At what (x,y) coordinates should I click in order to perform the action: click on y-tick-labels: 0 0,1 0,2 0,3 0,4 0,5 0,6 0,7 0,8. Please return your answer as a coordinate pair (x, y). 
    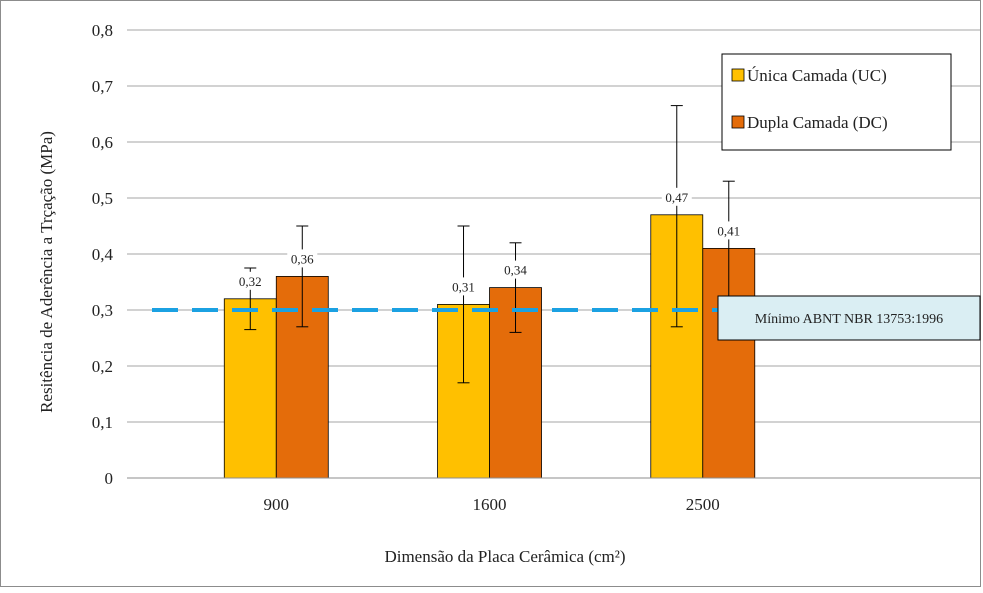
    Looking at the image, I should click on (103, 254).